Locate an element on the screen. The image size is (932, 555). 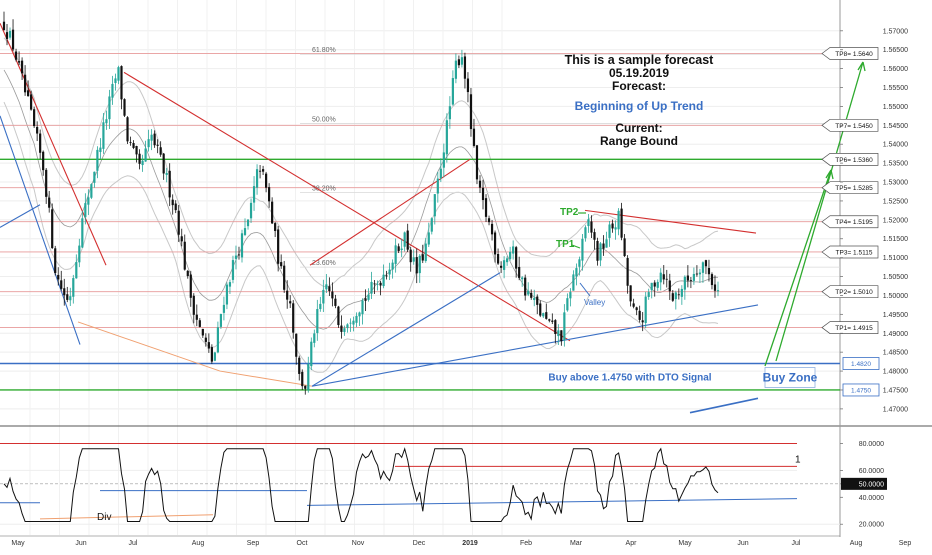
fib-label-1: 50.00% is located at coordinates (324, 119).